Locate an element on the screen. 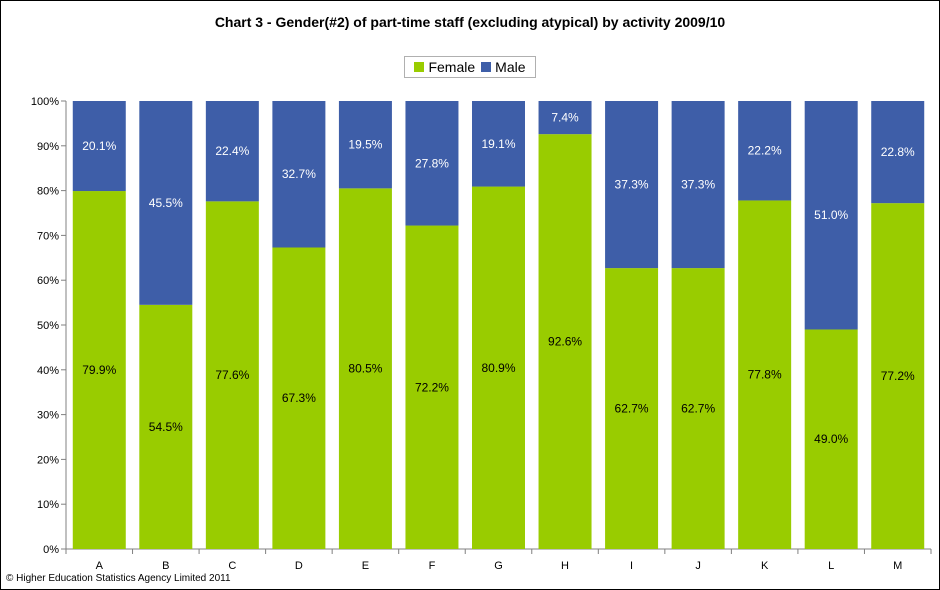 The image size is (940, 590). data-label-male-h: 7.4% is located at coordinates (565, 118).